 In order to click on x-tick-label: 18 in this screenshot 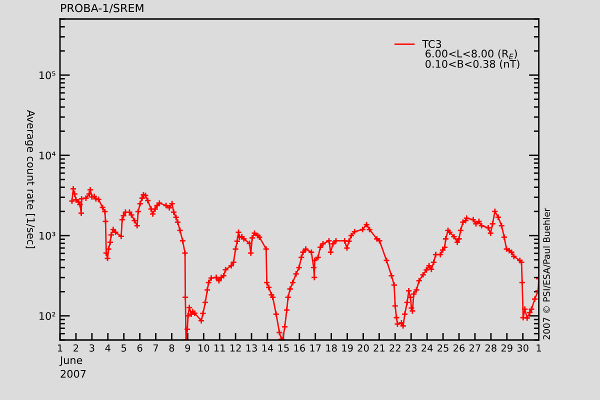, I will do `click(331, 348)`.